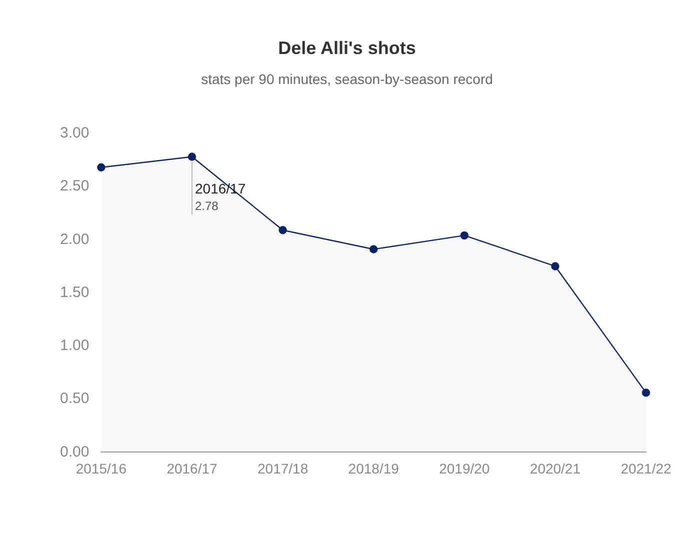 Image resolution: width=694 pixels, height=559 pixels. What do you see at coordinates (555, 468) in the screenshot?
I see `x-tick-label: 2020/21` at bounding box center [555, 468].